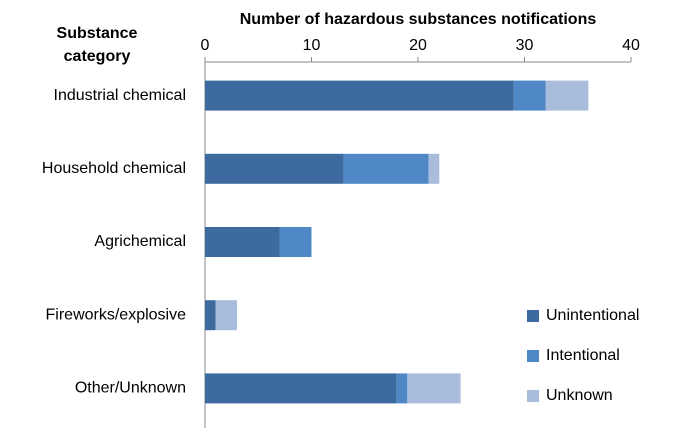 This screenshot has height=430, width=676. What do you see at coordinates (120, 95) in the screenshot?
I see `y-tick-label: Industrial chemical` at bounding box center [120, 95].